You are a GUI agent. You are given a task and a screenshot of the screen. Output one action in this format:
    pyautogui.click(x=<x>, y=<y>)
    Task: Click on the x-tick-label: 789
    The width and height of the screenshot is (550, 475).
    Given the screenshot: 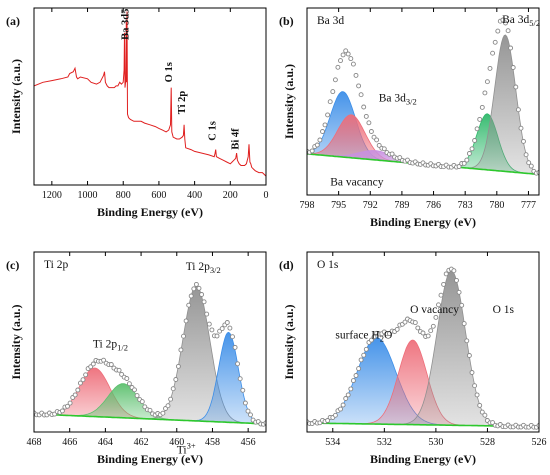 What is the action you would take?
    pyautogui.click(x=401, y=205)
    